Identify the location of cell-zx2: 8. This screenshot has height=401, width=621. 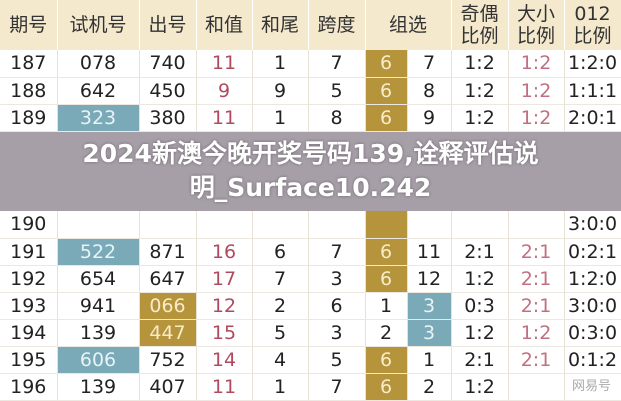
(429, 91).